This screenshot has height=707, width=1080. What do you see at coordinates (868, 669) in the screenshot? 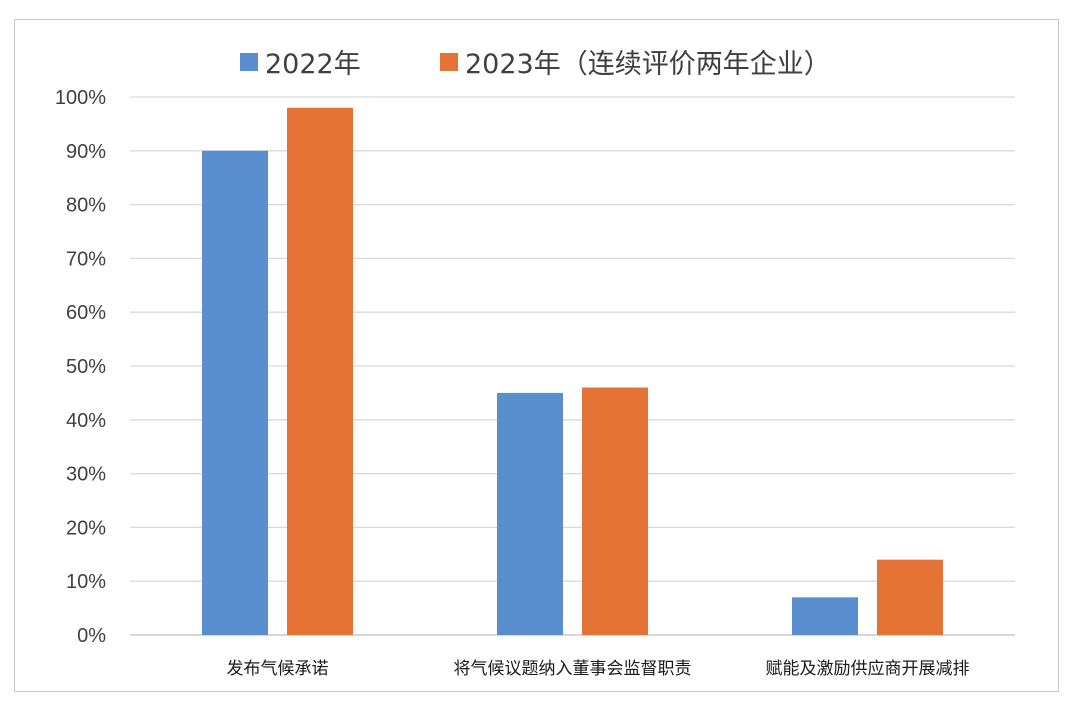
I see `x-category-label: 赋能及激励供应商开展减排` at bounding box center [868, 669].